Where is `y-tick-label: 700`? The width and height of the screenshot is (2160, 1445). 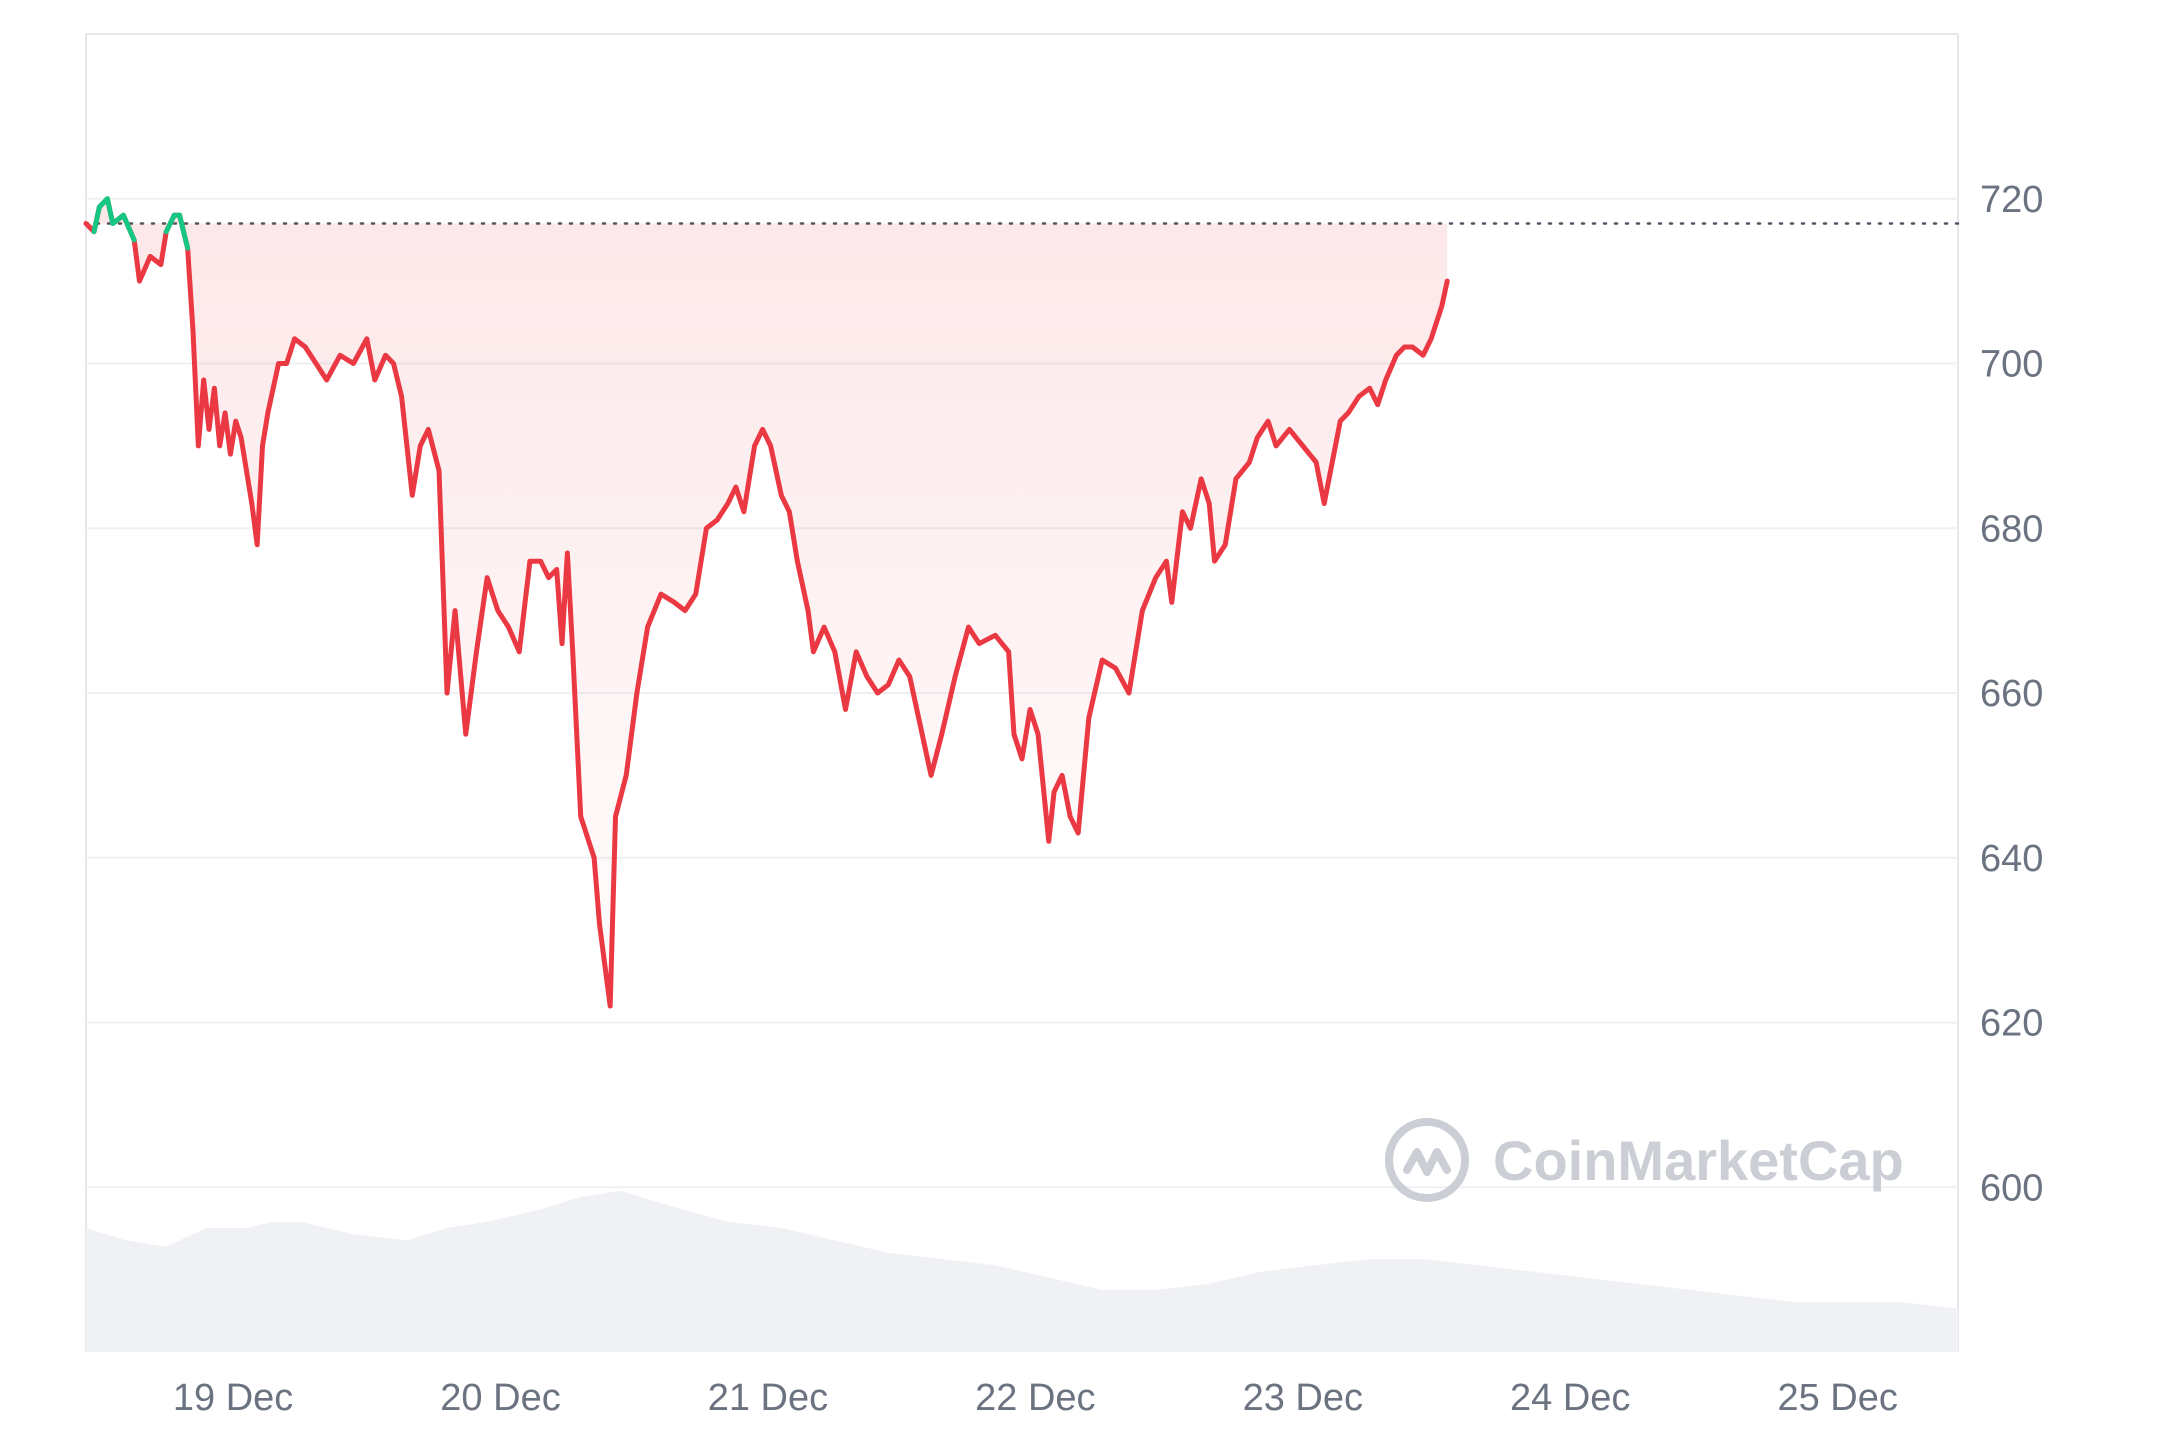
y-tick-label: 700 is located at coordinates (2011, 365).